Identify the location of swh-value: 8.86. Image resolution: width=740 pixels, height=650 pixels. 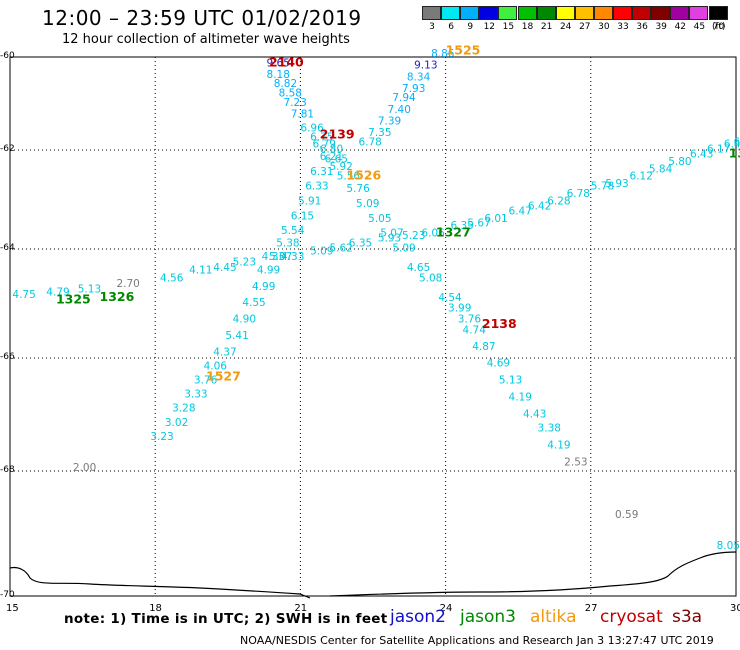
(443, 54).